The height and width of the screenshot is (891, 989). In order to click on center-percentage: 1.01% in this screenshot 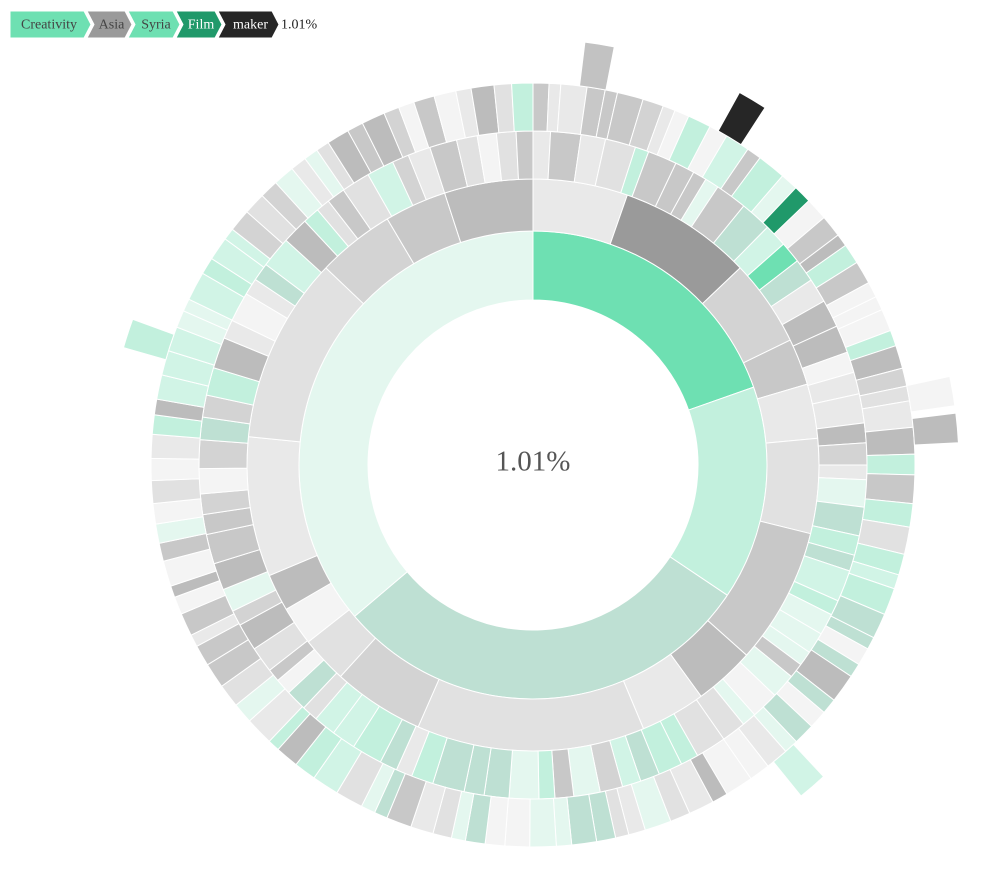, I will do `click(533, 462)`.